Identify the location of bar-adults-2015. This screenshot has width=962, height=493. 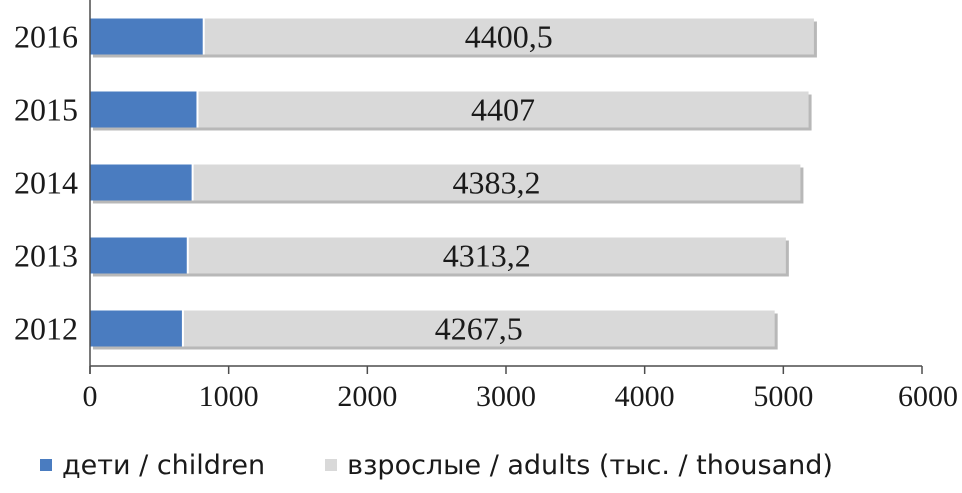
(503, 109).